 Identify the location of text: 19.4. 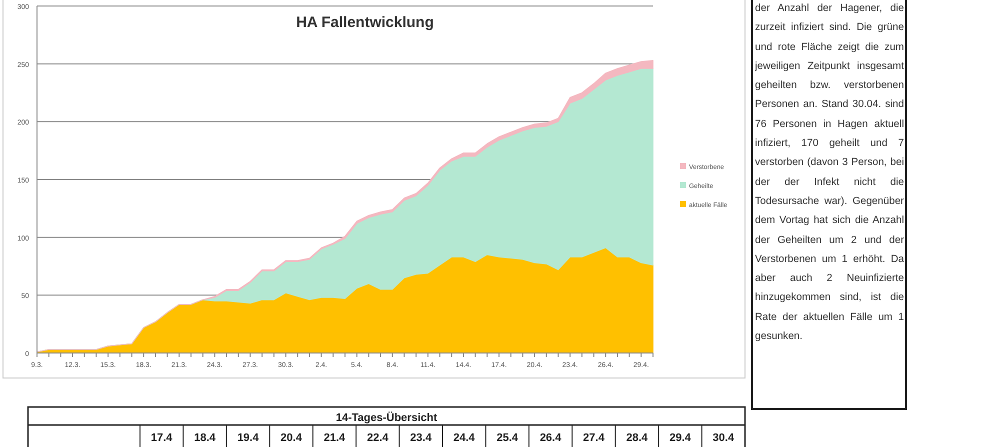
(248, 438).